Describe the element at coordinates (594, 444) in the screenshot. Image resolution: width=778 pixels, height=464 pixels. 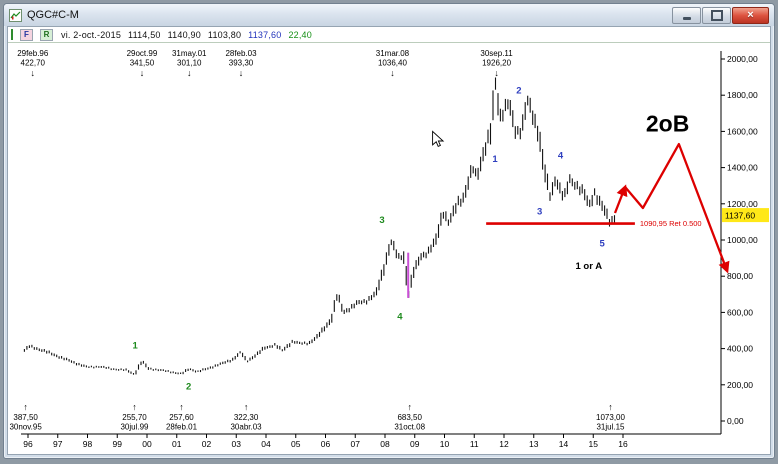
I see `svg-text: 15` at that location.